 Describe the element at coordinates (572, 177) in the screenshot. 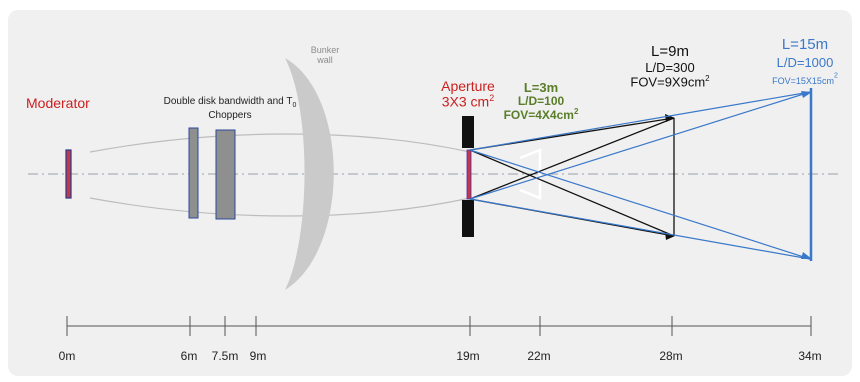

I see `rays-9m` at that location.